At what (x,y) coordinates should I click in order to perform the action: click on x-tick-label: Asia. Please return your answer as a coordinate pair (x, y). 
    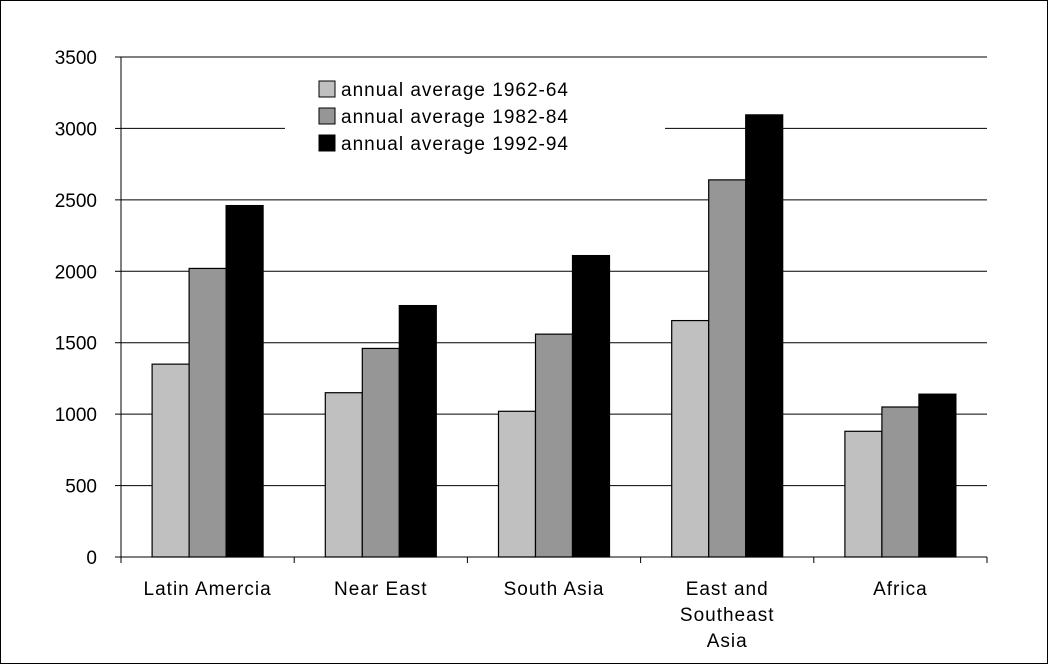
    Looking at the image, I should click on (727, 641).